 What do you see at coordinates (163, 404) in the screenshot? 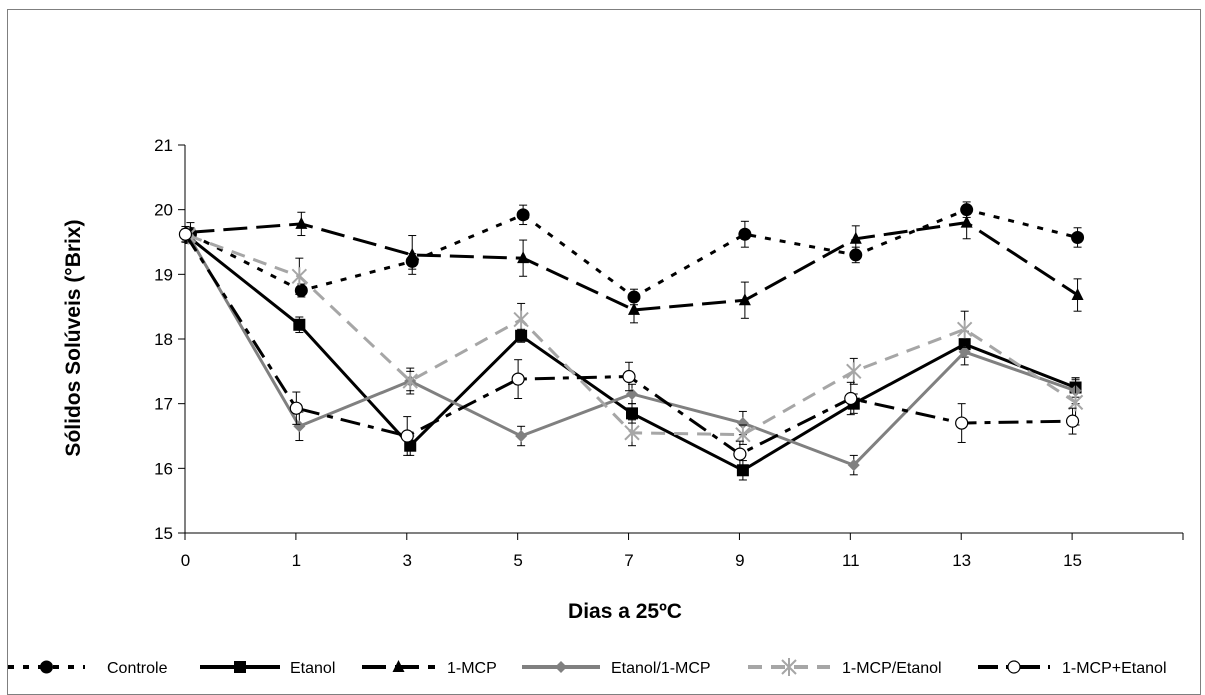
I see `y-tick-label: 17` at bounding box center [163, 404].